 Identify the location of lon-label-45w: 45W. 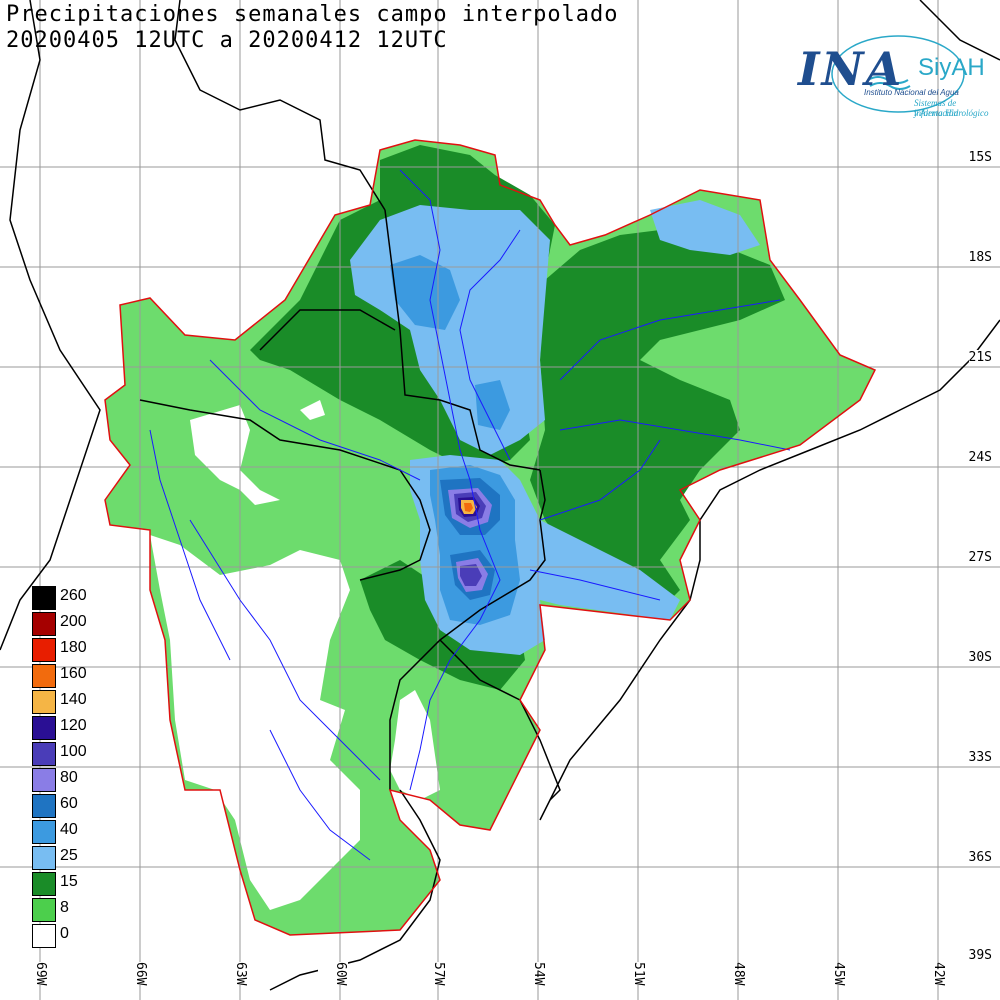
(831, 974).